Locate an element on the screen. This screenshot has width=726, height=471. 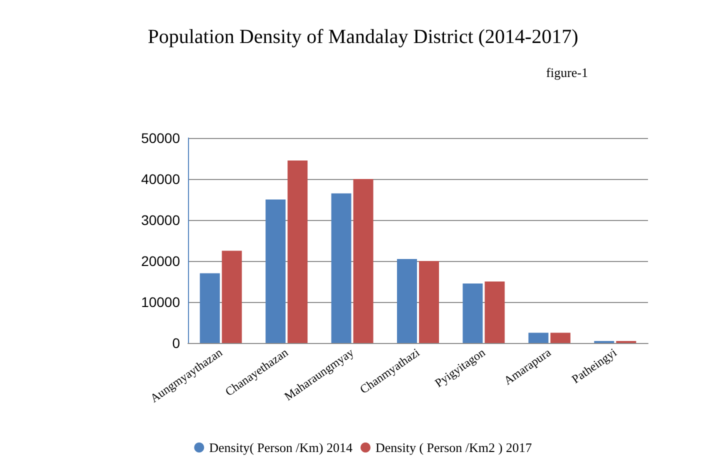
y-tick-label: 50000 is located at coordinates (160, 138).